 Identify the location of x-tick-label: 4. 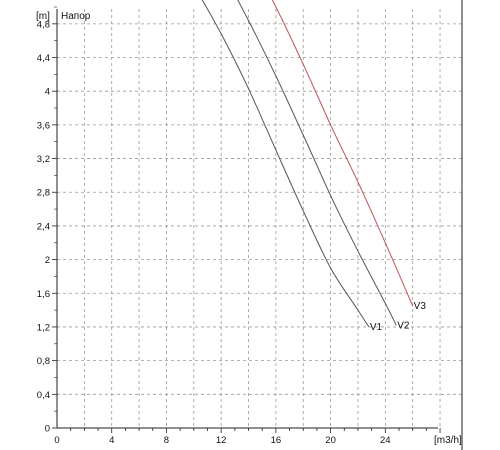
(111, 440).